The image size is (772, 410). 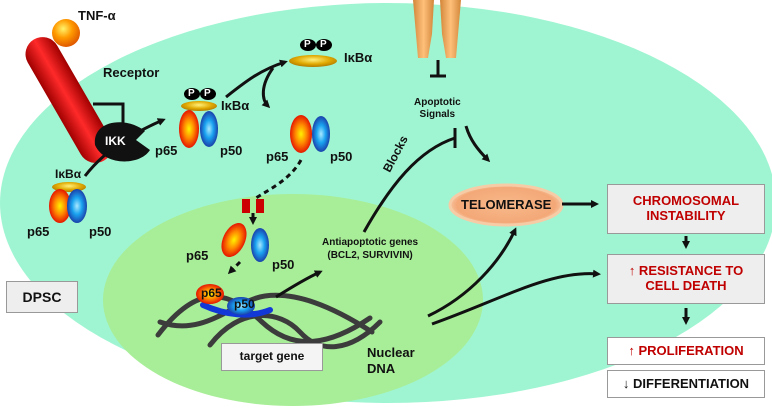 What do you see at coordinates (209, 129) in the screenshot?
I see `p50-middle-icon` at bounding box center [209, 129].